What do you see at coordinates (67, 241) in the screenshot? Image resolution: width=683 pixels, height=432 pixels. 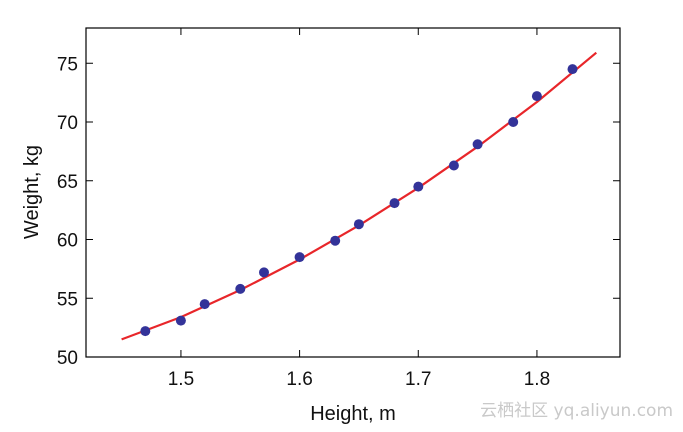 I see `y-tick-label: 60` at bounding box center [67, 241].